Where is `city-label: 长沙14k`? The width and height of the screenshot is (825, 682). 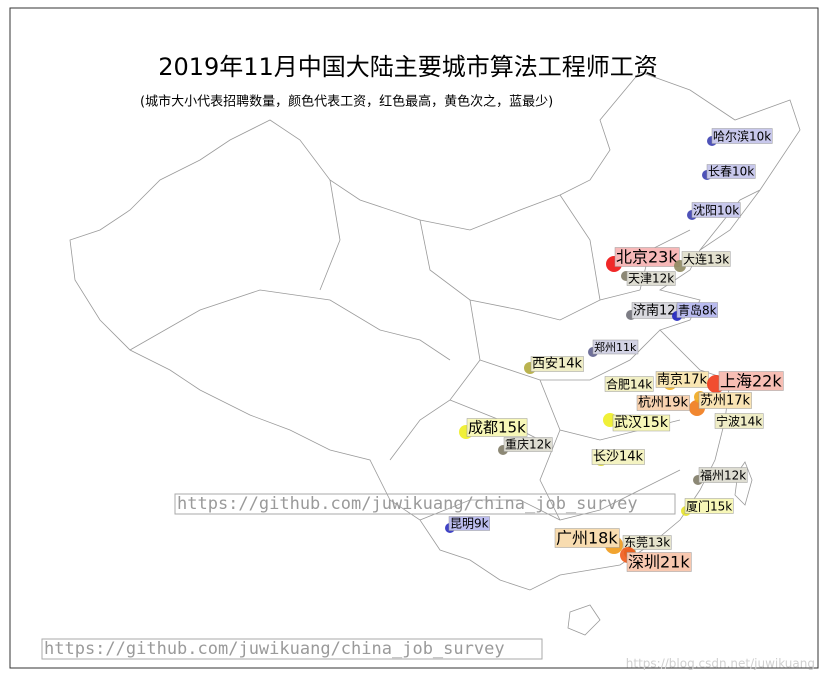 city-label: 长沙14k is located at coordinates (618, 457).